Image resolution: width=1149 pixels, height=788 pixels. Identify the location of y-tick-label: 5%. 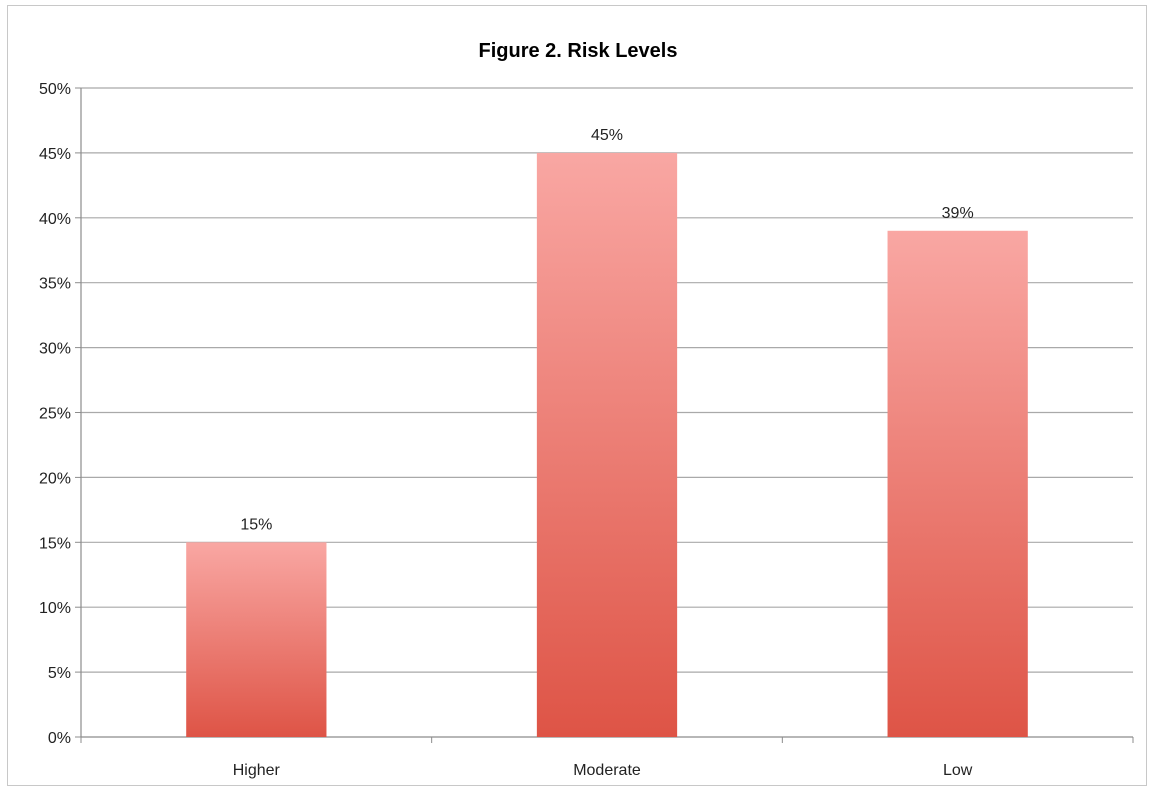
(59, 673).